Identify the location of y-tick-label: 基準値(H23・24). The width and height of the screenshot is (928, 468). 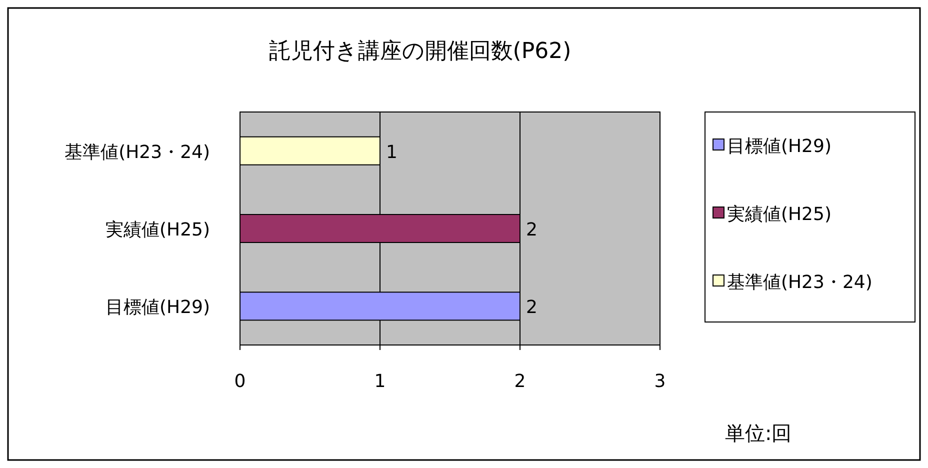
(137, 152).